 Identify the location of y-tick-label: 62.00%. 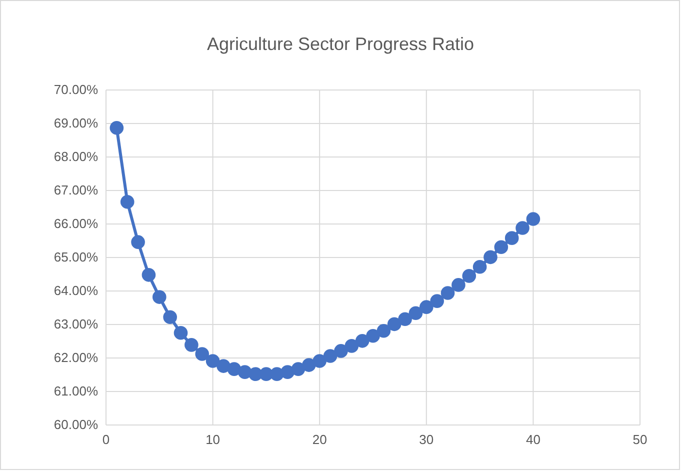
(76, 358).